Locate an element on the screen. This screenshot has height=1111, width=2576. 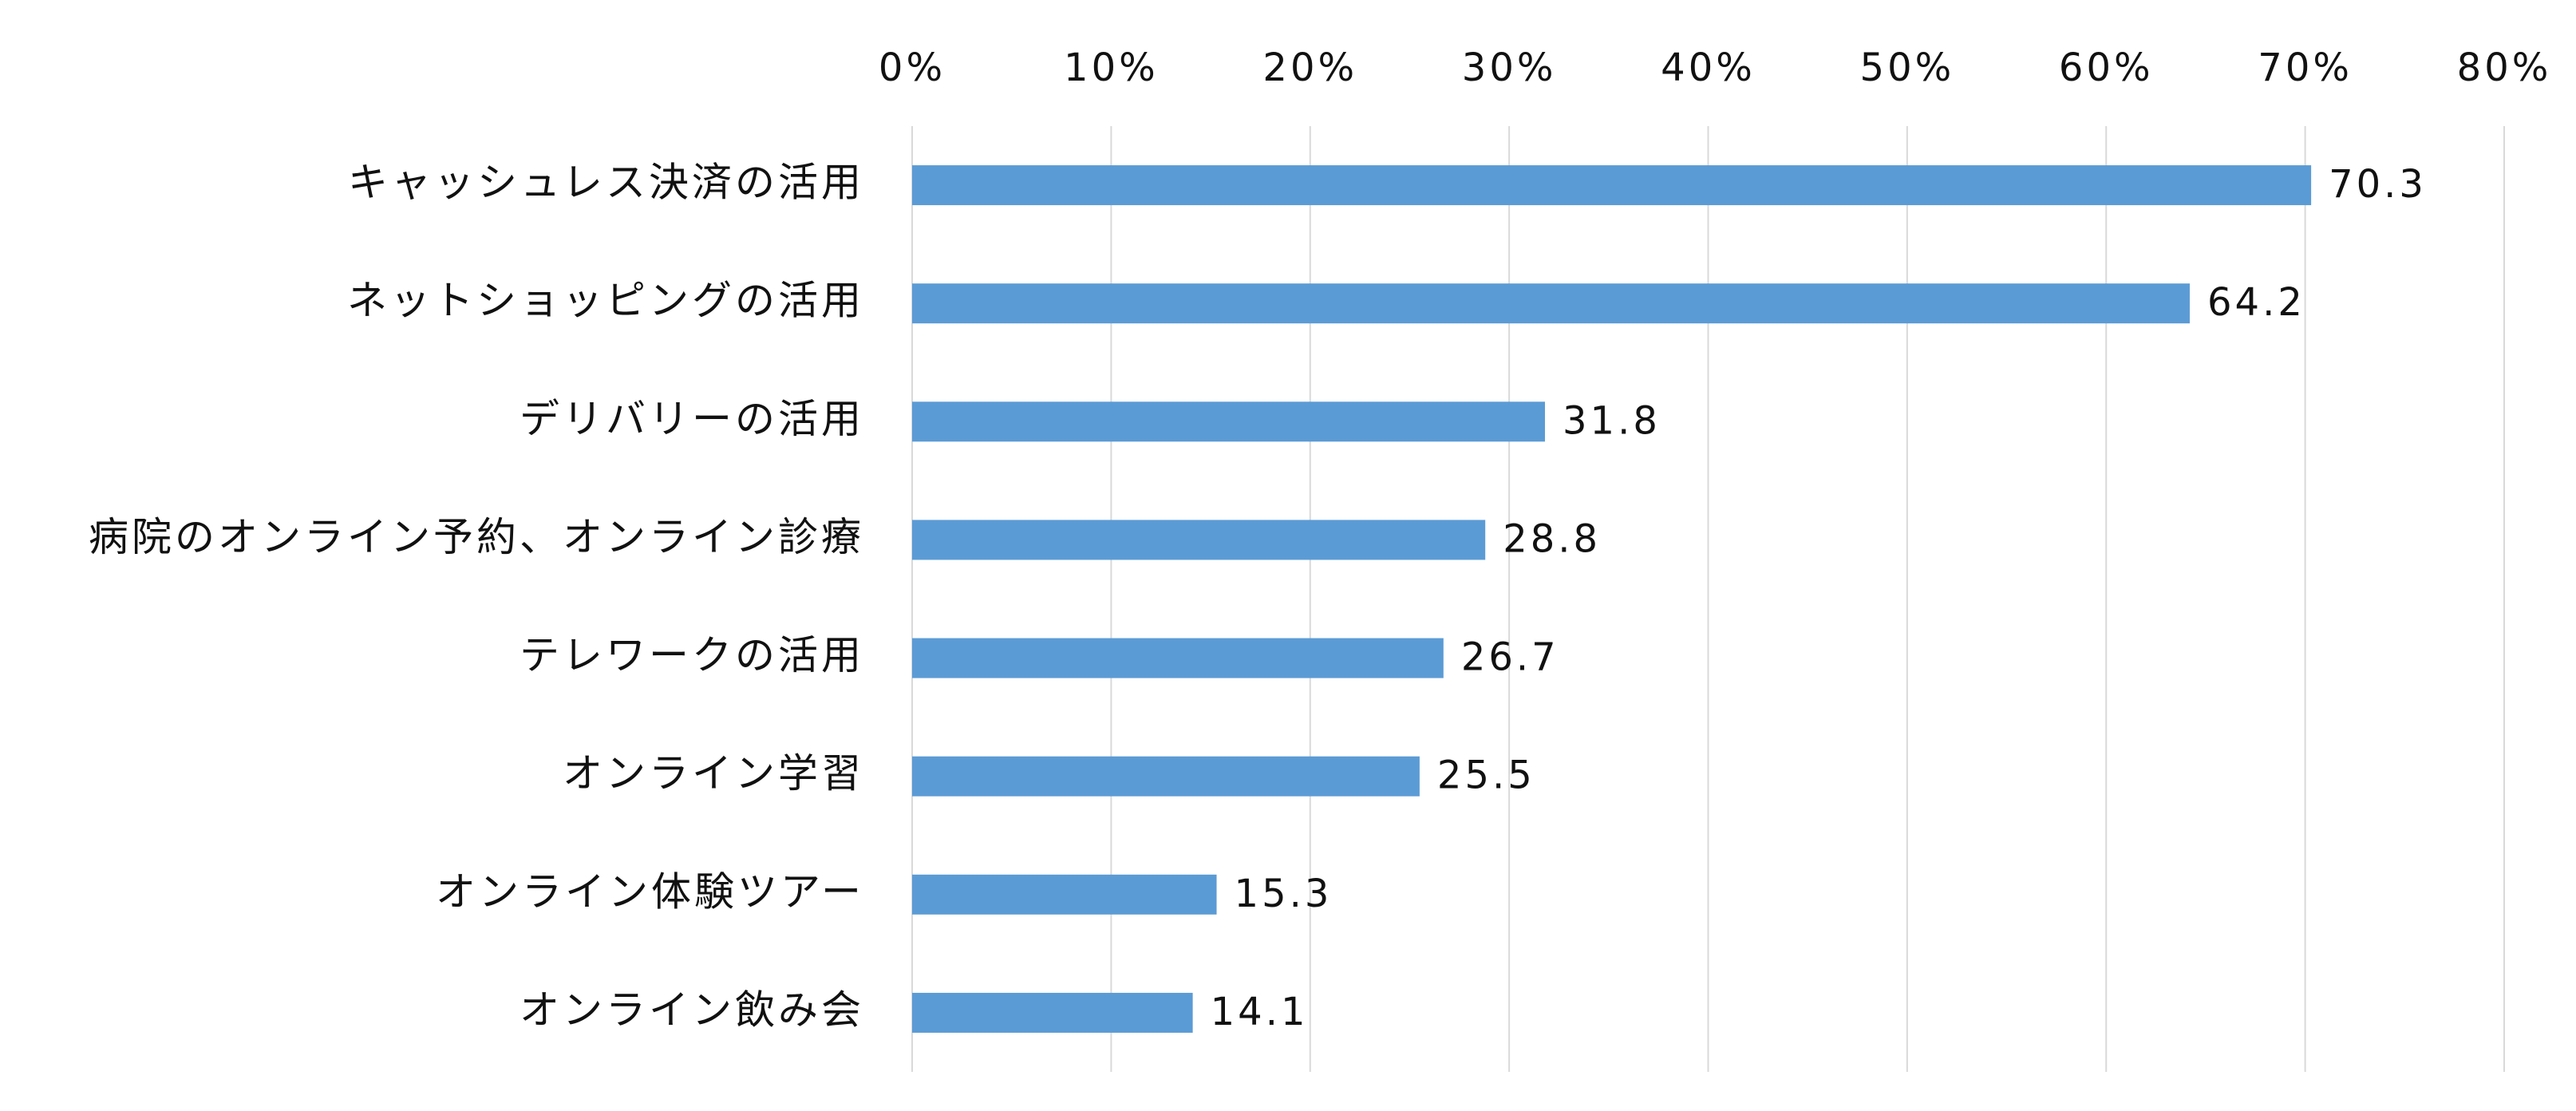
data-label: 70.3 is located at coordinates (2378, 184).